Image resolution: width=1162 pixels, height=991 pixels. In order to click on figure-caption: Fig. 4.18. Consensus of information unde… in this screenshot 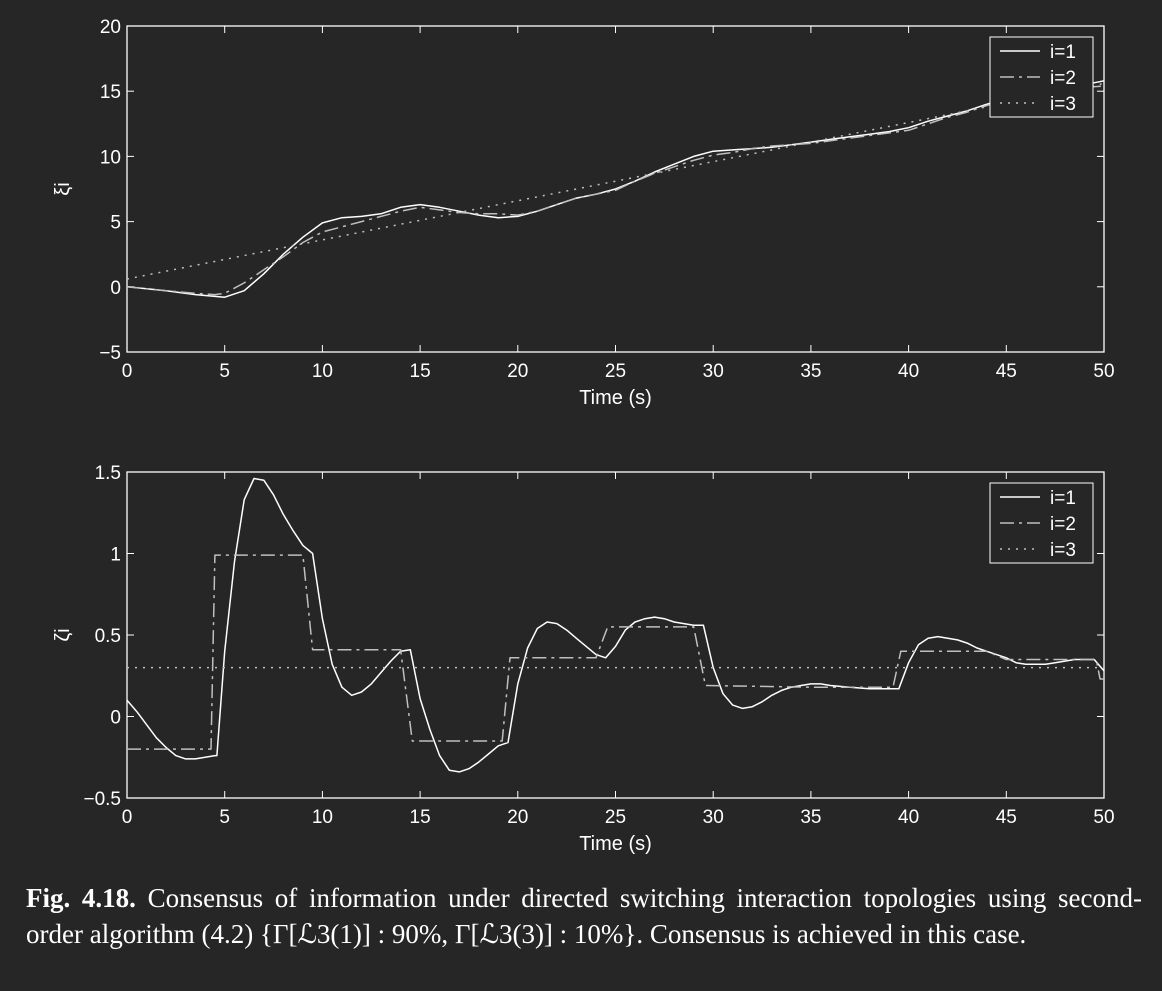, I will do `click(584, 916)`.